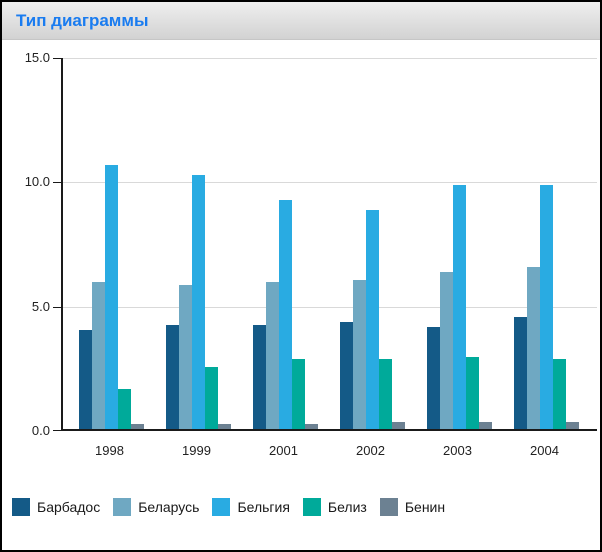  I want to click on x-tick-label: 1998, so click(109, 450).